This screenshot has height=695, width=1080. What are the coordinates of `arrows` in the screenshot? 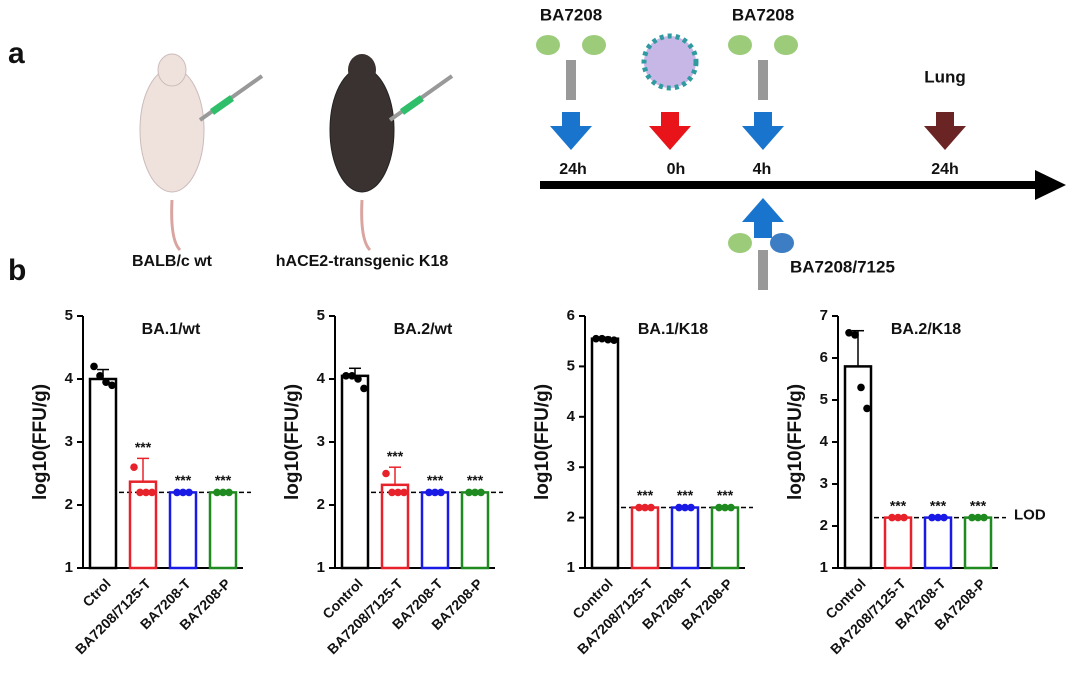 It's located at (803, 175).